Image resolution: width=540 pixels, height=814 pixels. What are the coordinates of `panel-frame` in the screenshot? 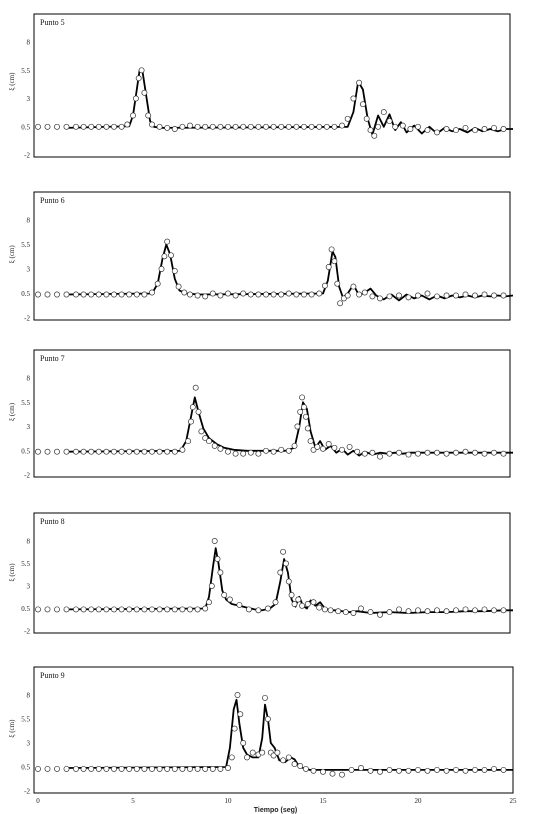 It's located at (272, 573).